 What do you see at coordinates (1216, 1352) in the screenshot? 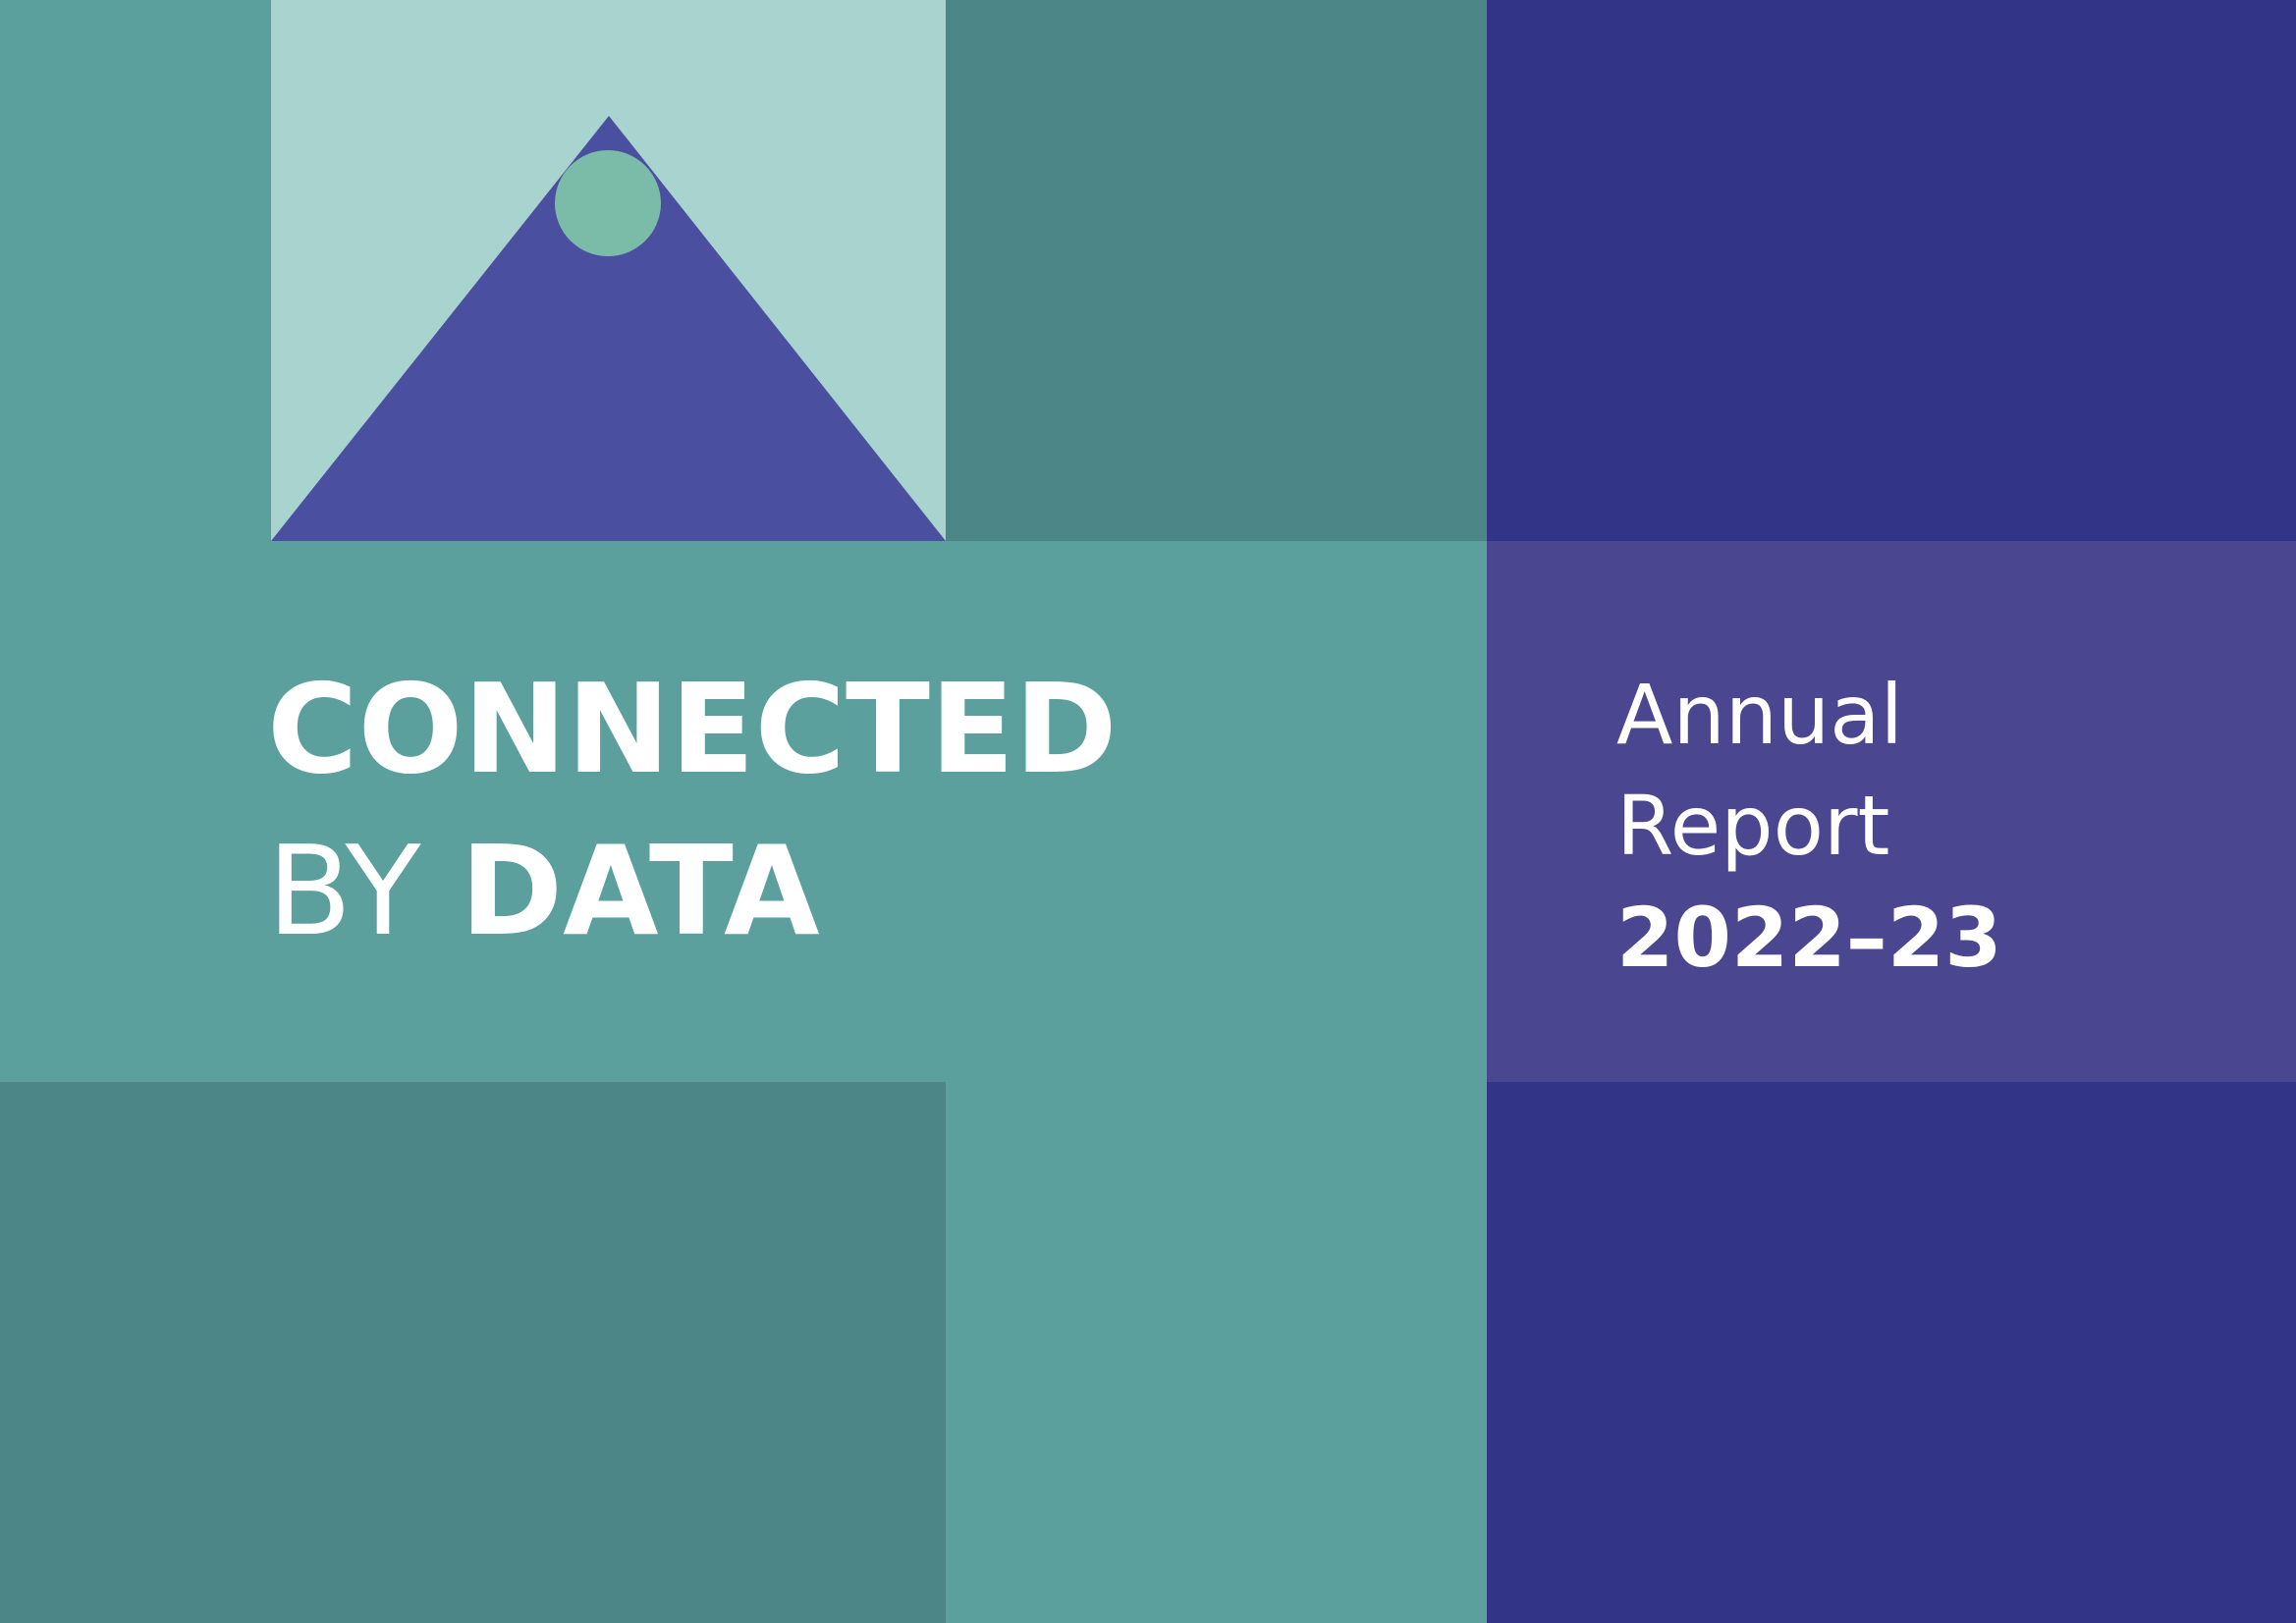
I see `background-block-teal-bottom-middle` at bounding box center [1216, 1352].